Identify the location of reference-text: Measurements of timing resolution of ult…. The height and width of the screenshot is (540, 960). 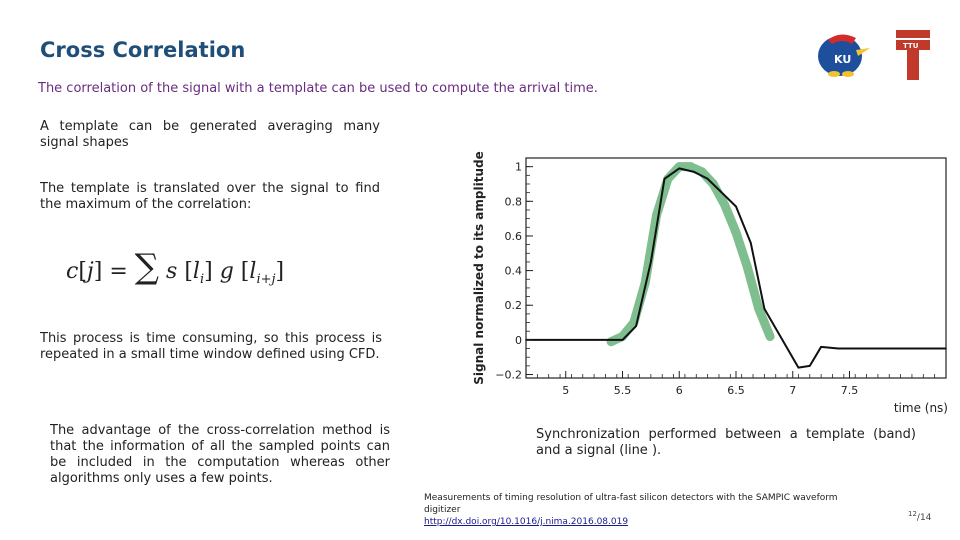
(631, 504).